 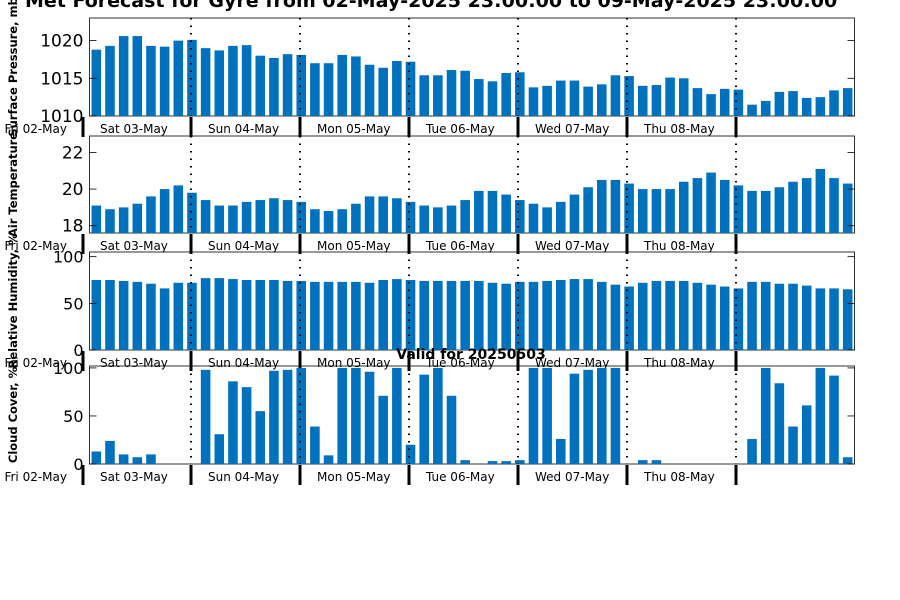 I want to click on y-tick-label: 1010, so click(x=61, y=117).